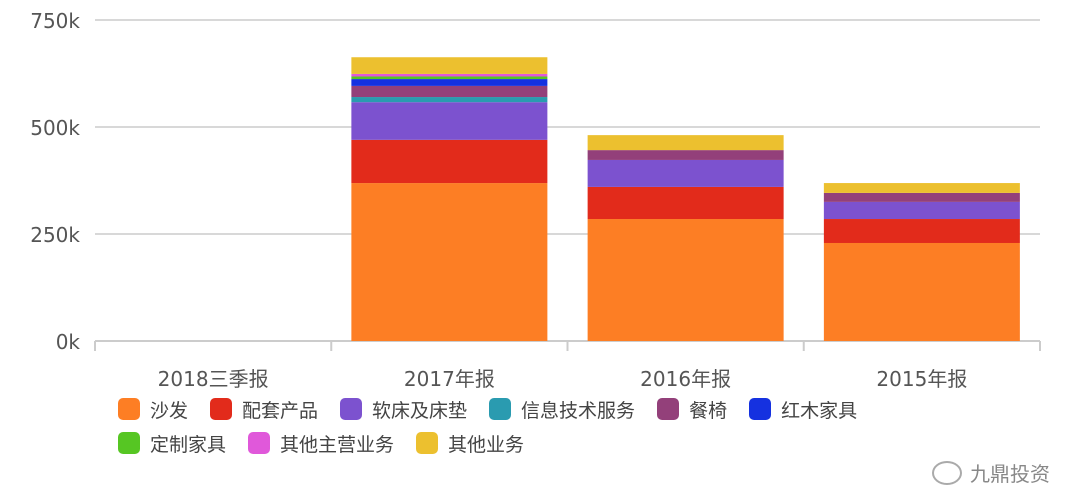  What do you see at coordinates (55, 235) in the screenshot?
I see `y-tick-label: 250k` at bounding box center [55, 235].